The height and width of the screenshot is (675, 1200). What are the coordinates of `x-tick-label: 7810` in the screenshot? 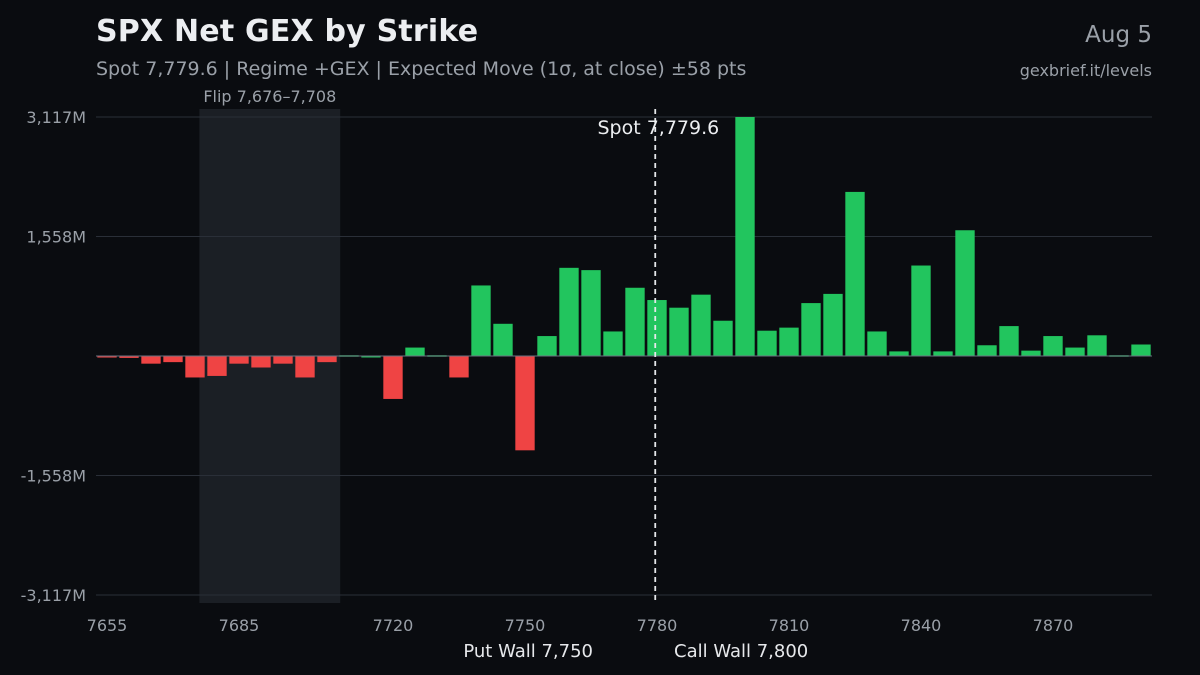 It's located at (789, 625).